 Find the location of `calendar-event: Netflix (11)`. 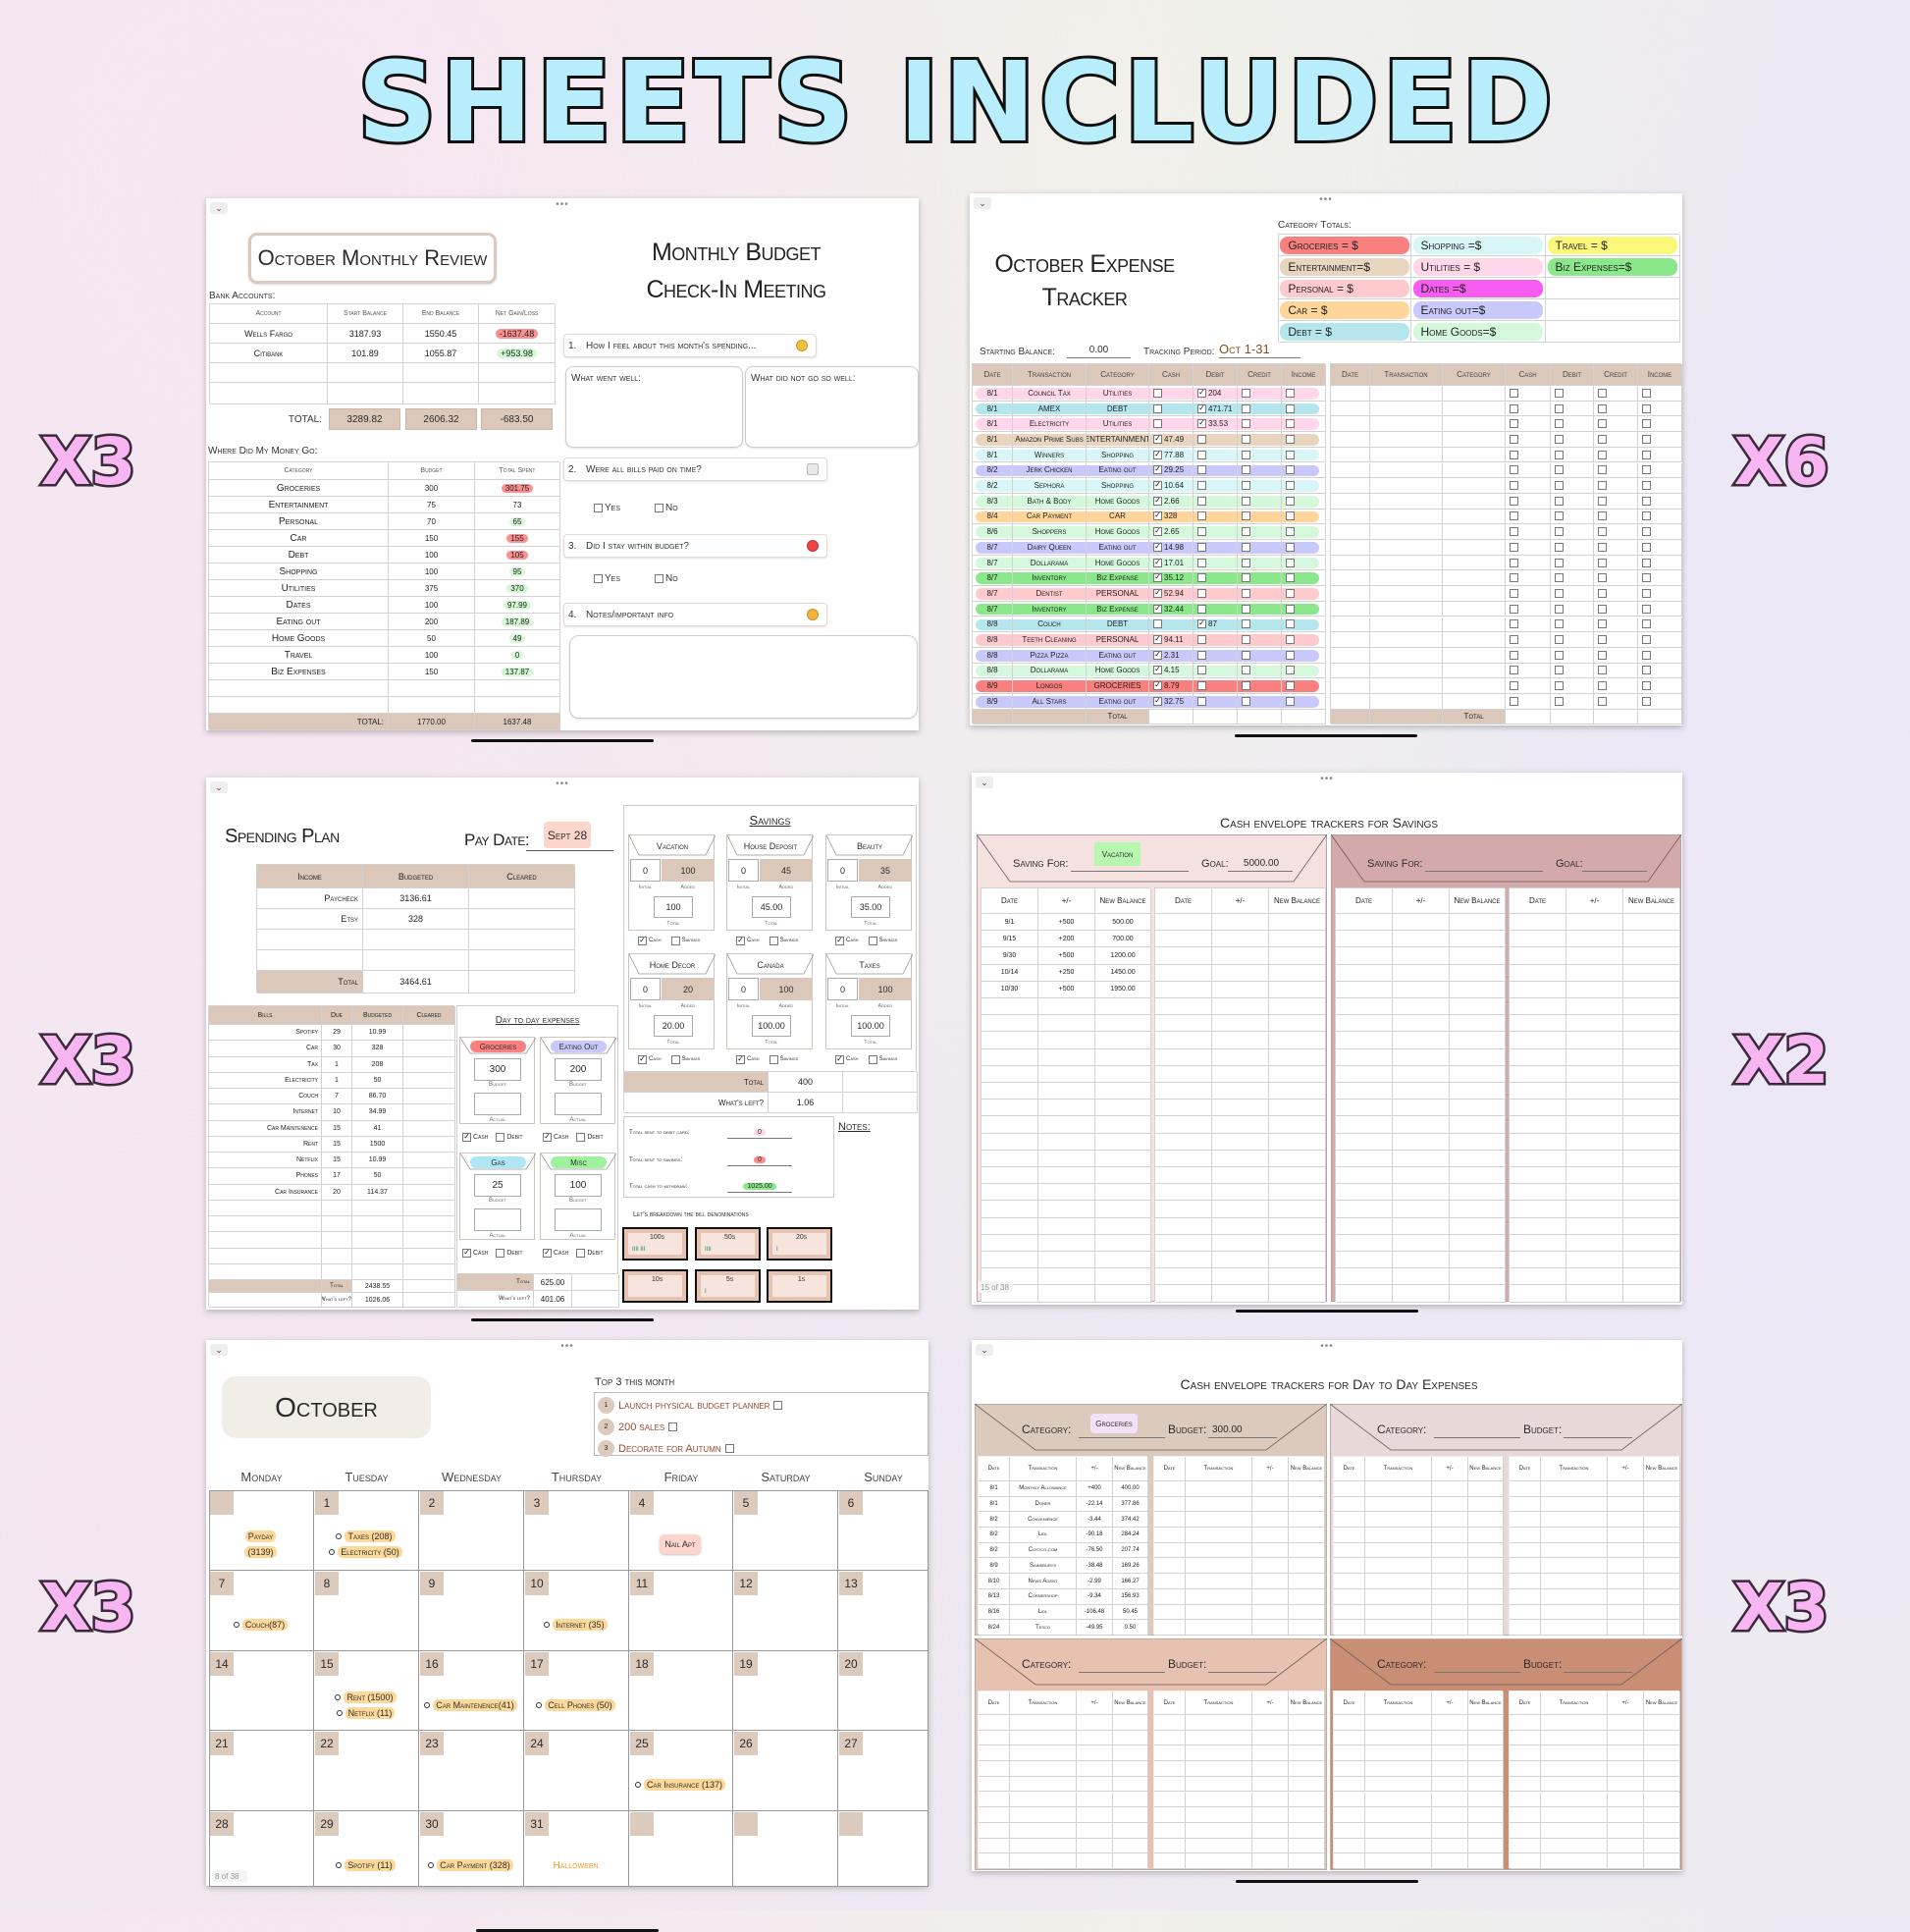

calendar-event: Netflix (11) is located at coordinates (366, 1713).